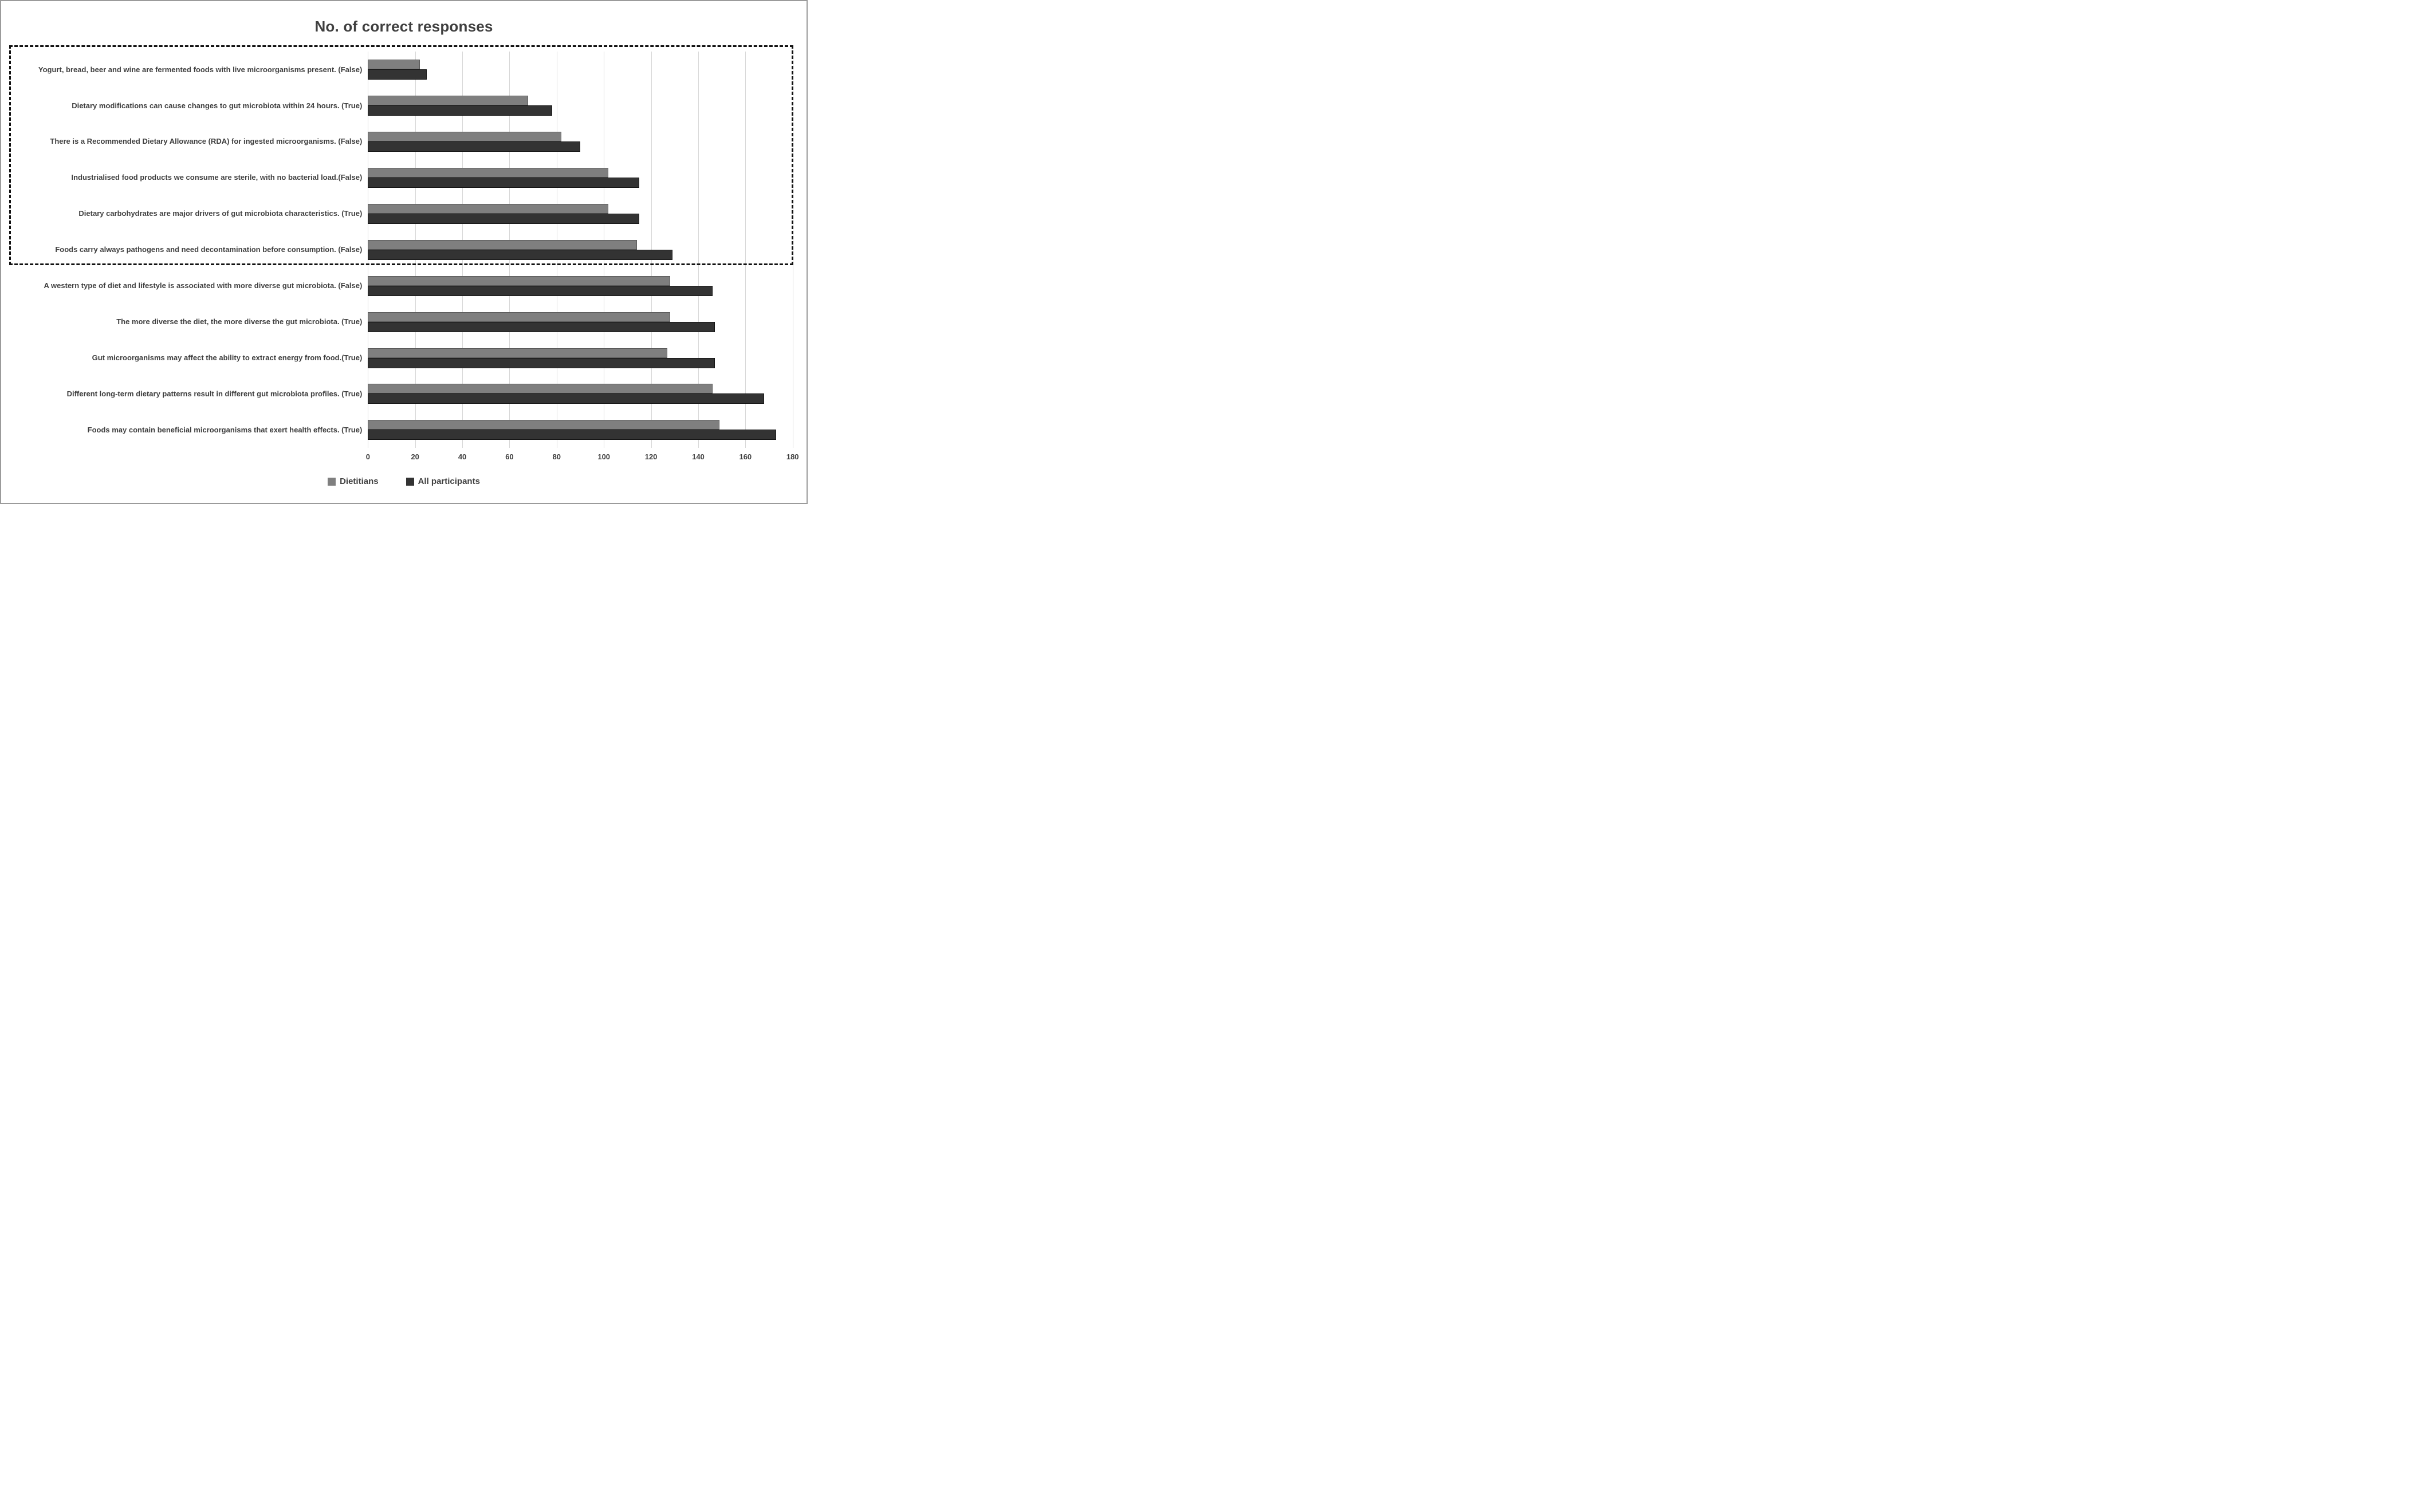 The image size is (2423, 1512). What do you see at coordinates (792, 456) in the screenshot?
I see `x-tick-label: 180` at bounding box center [792, 456].